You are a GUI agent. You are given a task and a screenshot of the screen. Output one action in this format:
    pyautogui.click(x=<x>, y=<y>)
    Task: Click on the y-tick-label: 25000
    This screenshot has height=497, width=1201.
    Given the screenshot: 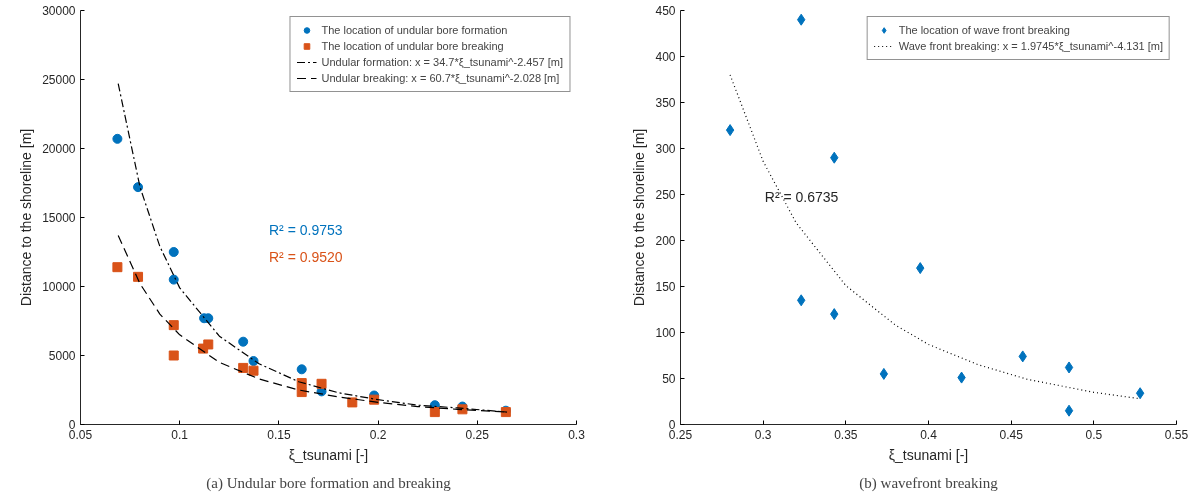 What is the action you would take?
    pyautogui.click(x=59, y=80)
    